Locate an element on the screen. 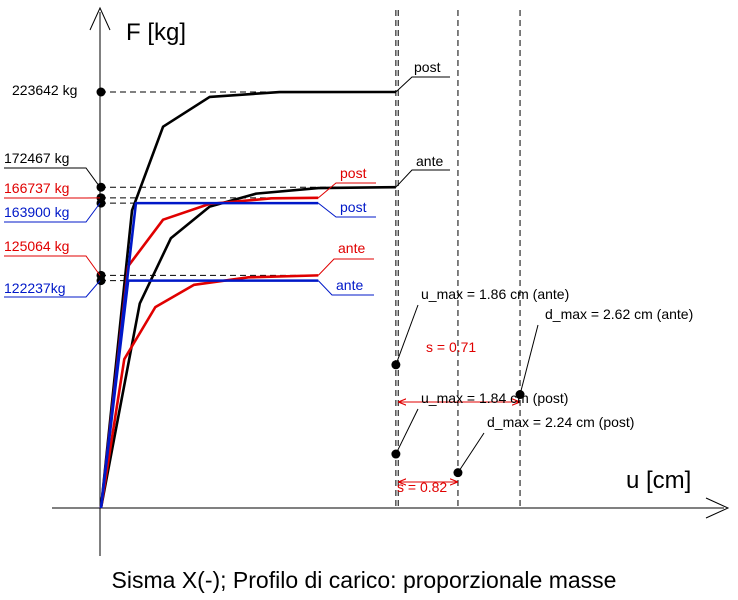 The width and height of the screenshot is (738, 600). force-label: 166737 kg is located at coordinates (36, 188).